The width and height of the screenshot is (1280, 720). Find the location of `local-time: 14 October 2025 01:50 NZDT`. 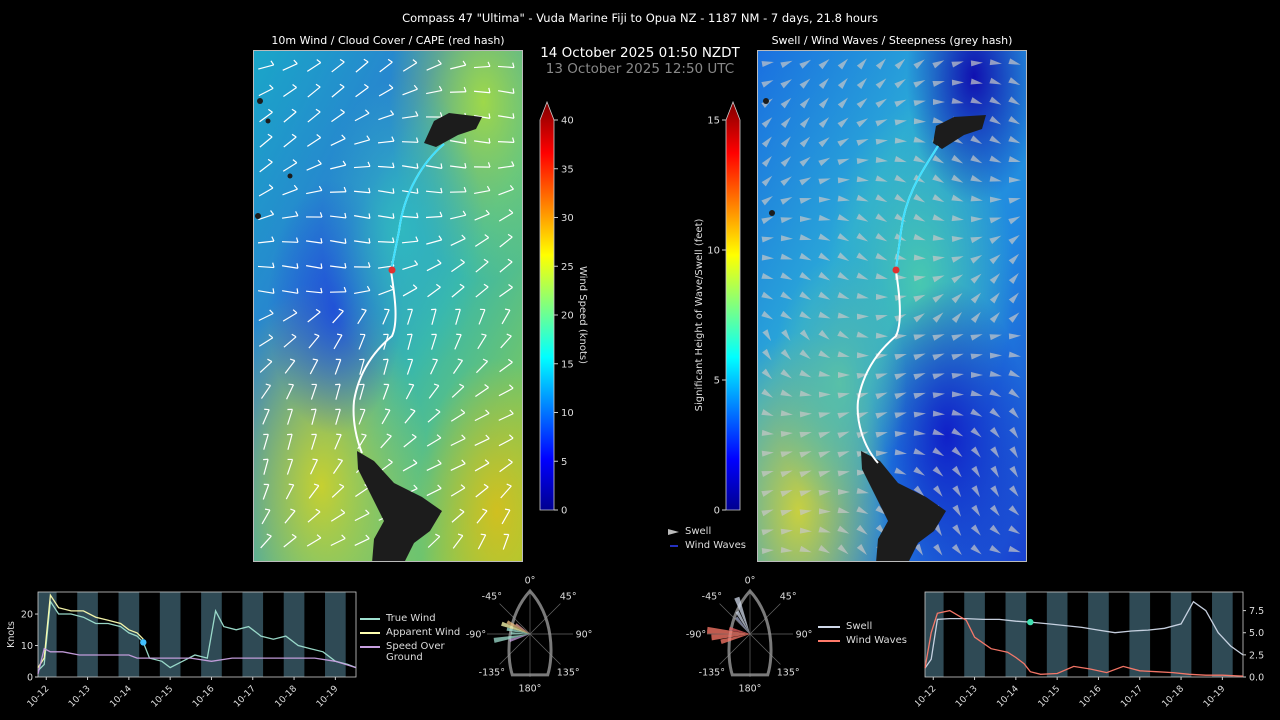

local-time: 14 October 2025 01:50 NZDT is located at coordinates (640, 53).